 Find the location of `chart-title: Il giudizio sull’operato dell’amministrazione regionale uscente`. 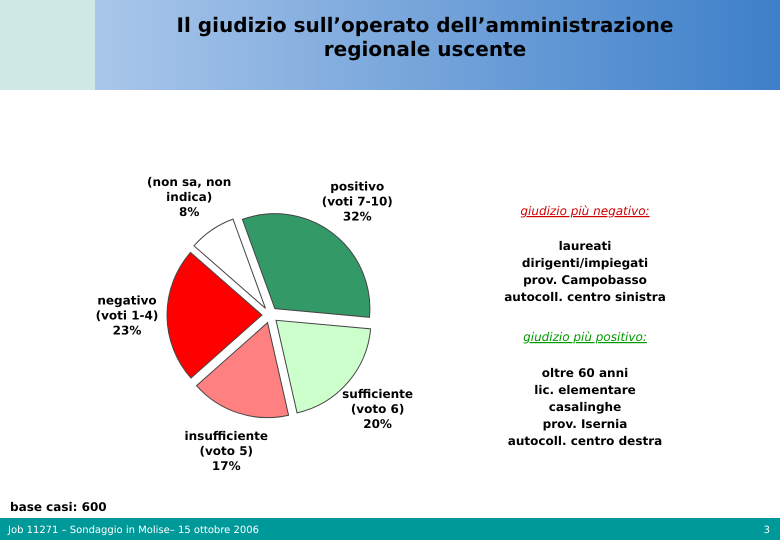

chart-title: Il giudizio sull’operato dell’amministrazione regionale uscente is located at coordinates (425, 37).